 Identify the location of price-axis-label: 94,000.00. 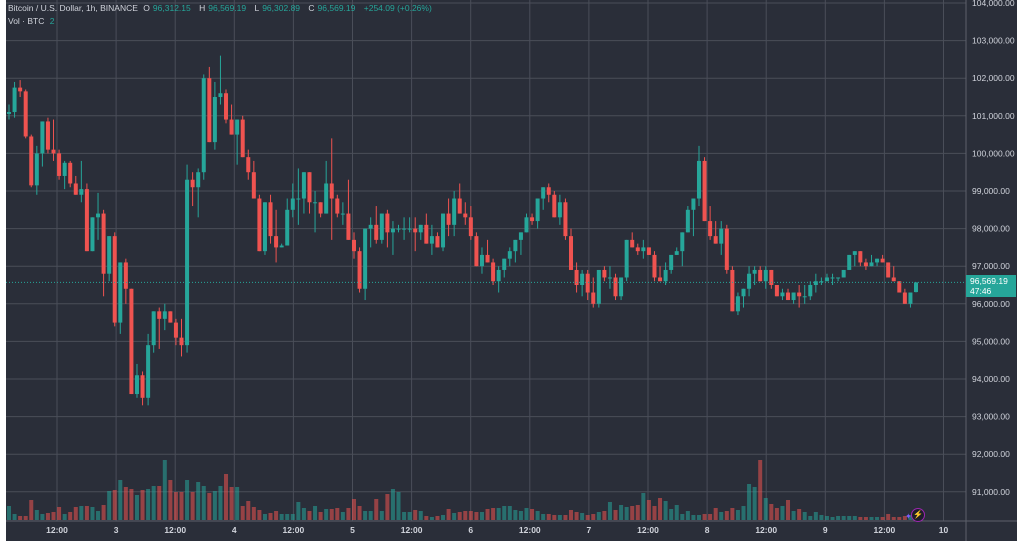
(991, 379).